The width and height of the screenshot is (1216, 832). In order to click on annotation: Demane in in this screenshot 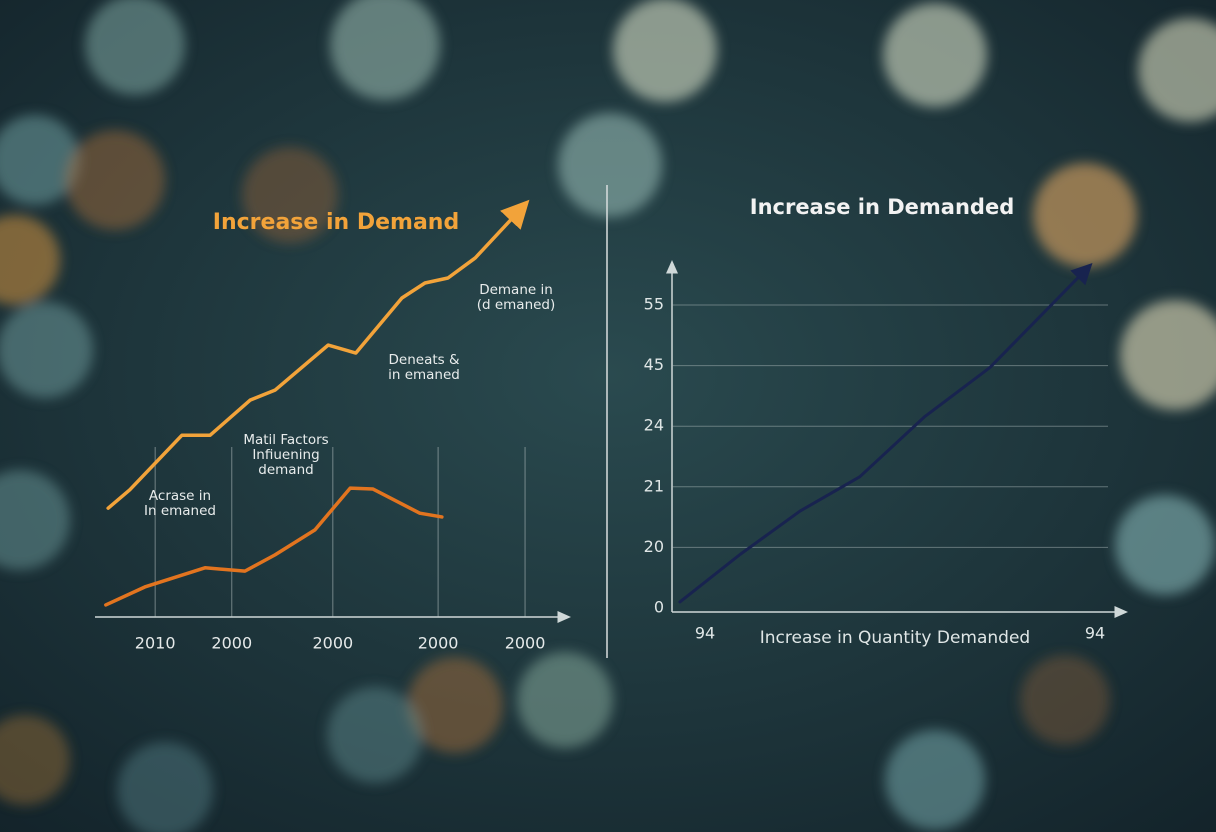, I will do `click(516, 290)`.